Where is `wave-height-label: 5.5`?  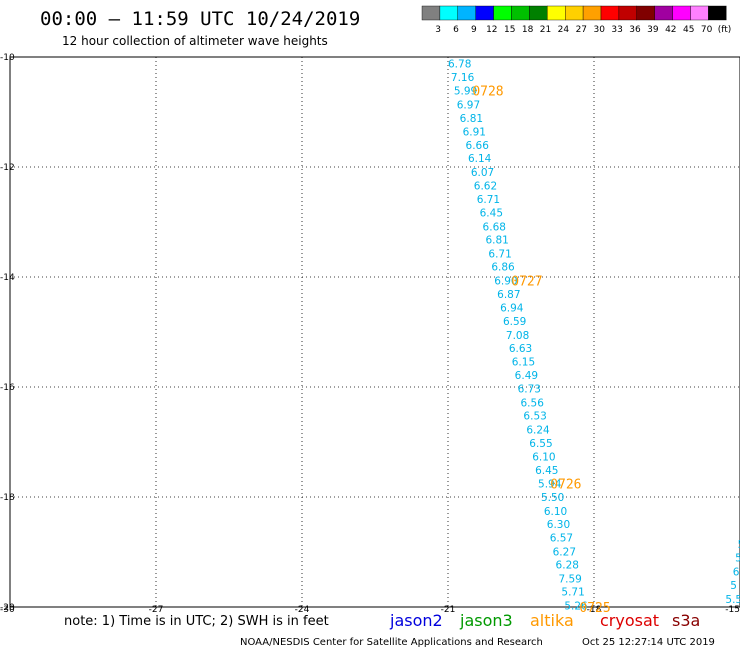
wave-height-label: 5.5 is located at coordinates (732, 600).